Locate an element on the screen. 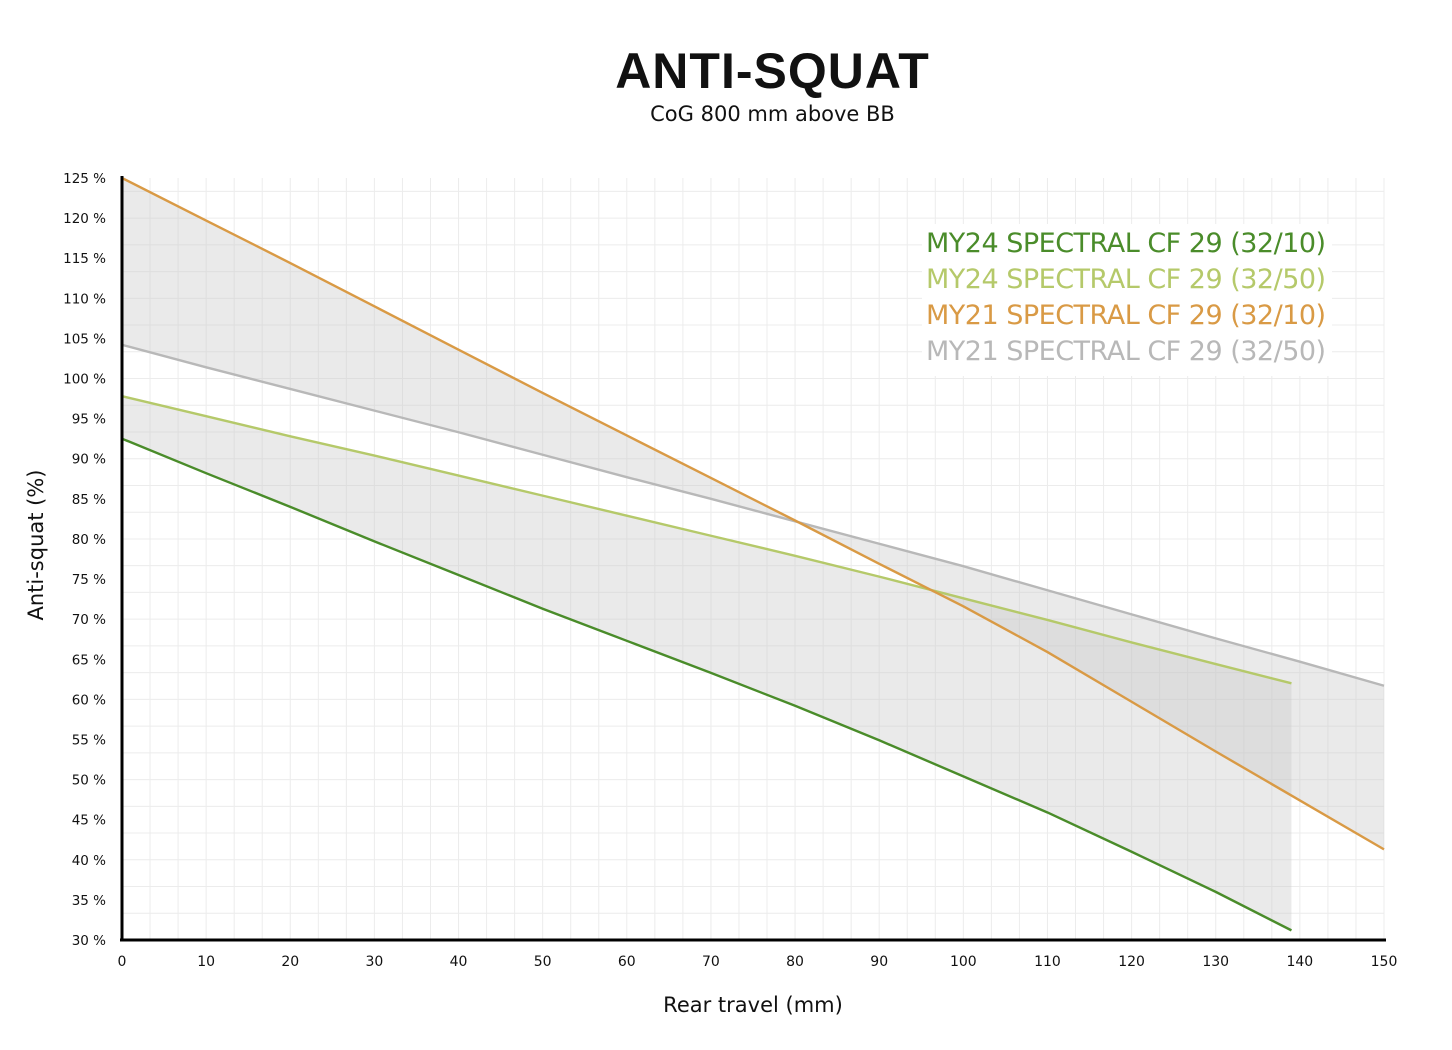 The width and height of the screenshot is (1452, 1050). x-tick-label: 50 is located at coordinates (543, 962).